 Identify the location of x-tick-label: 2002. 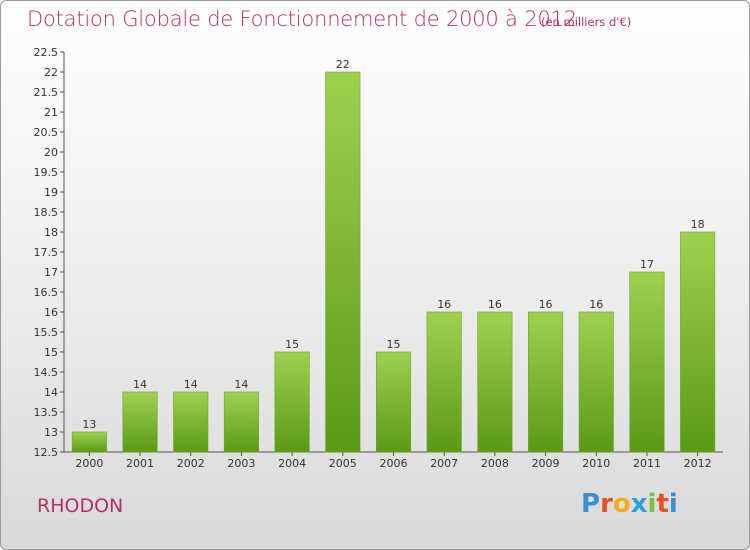
(191, 463).